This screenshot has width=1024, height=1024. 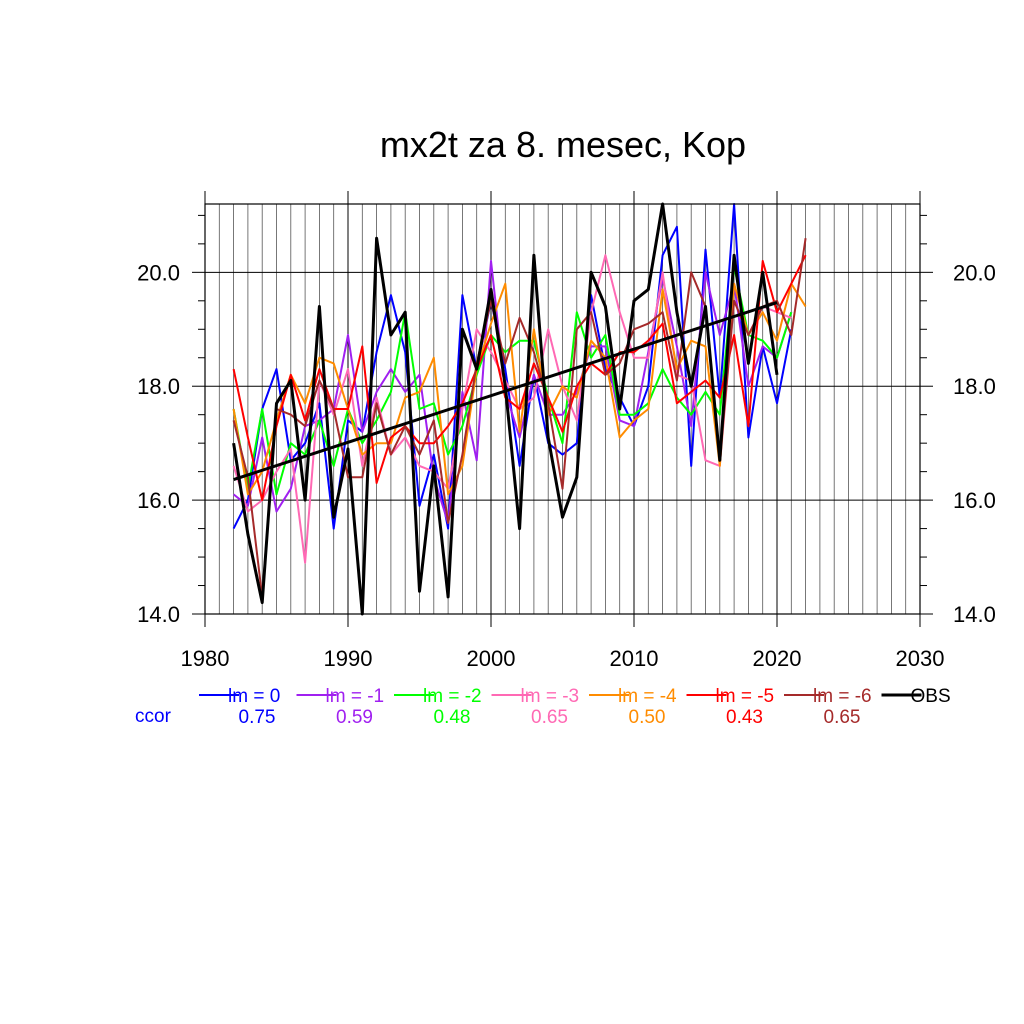 What do you see at coordinates (974, 500) in the screenshot?
I see `y-tick-label-right: 16.0` at bounding box center [974, 500].